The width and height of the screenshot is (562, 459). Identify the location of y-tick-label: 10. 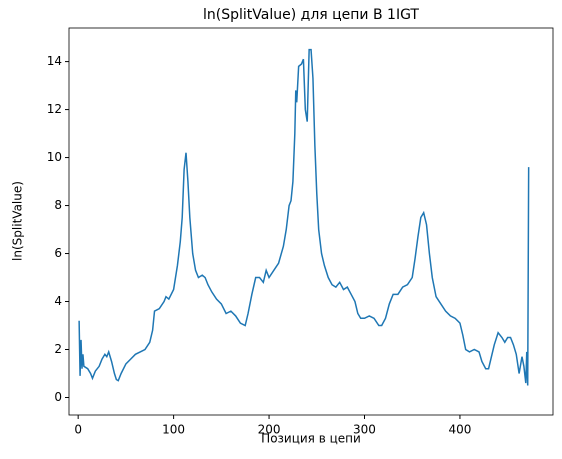
(54, 157).